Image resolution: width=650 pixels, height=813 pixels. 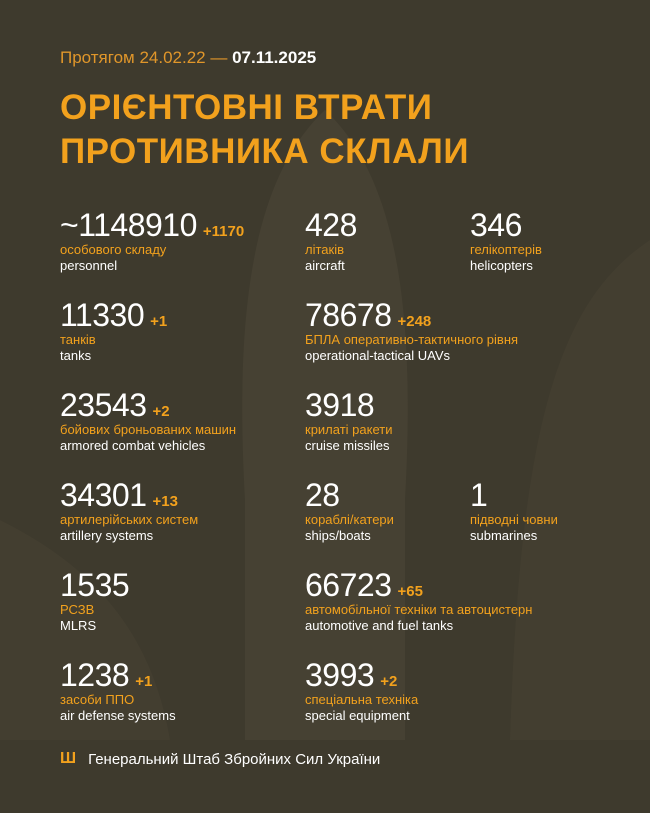 I want to click on stat-label-en: tanks, so click(x=76, y=355).